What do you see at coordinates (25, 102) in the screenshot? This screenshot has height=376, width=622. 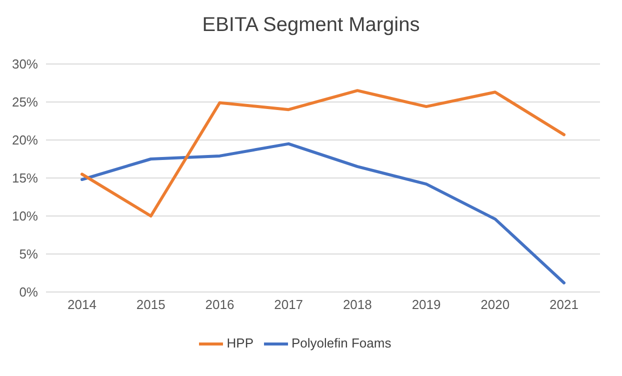 I see `y-tick-label: 25%` at bounding box center [25, 102].